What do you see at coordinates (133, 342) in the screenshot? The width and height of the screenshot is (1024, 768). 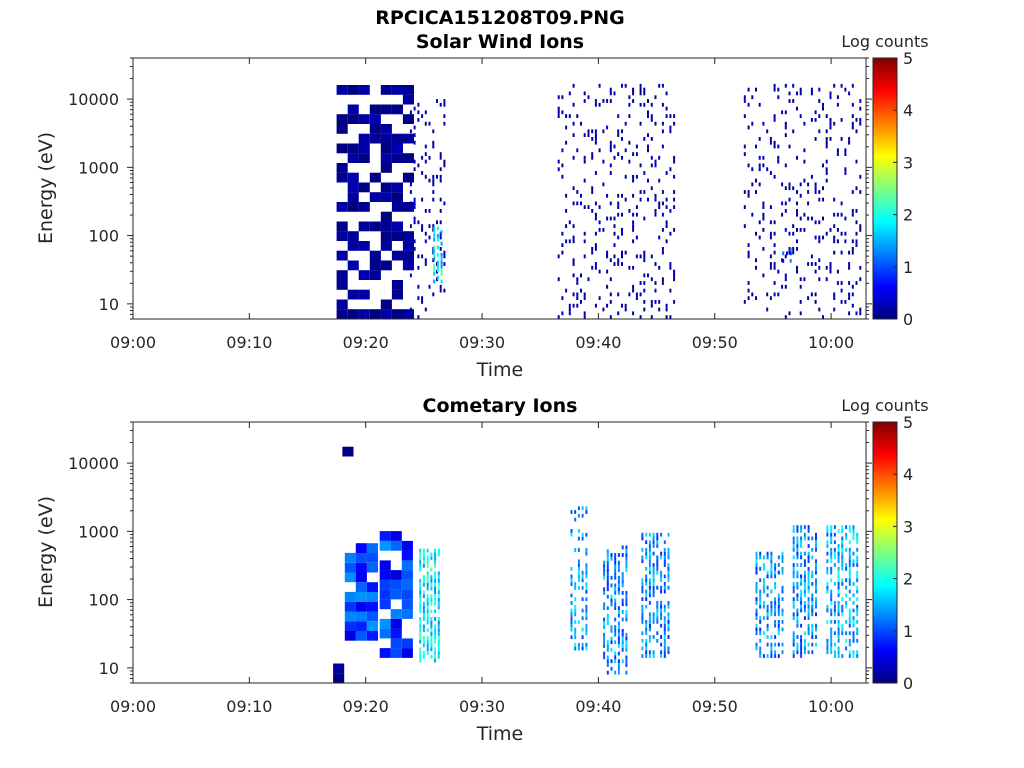 I see `x-tick-label: 09:00` at bounding box center [133, 342].